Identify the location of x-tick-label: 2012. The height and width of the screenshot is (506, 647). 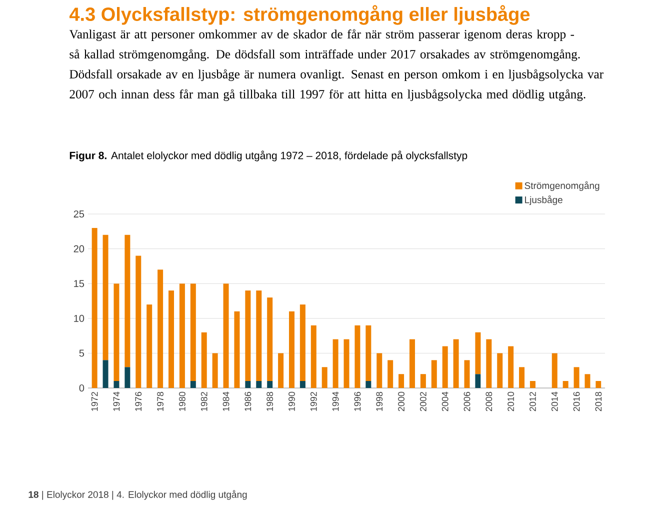
(533, 402).